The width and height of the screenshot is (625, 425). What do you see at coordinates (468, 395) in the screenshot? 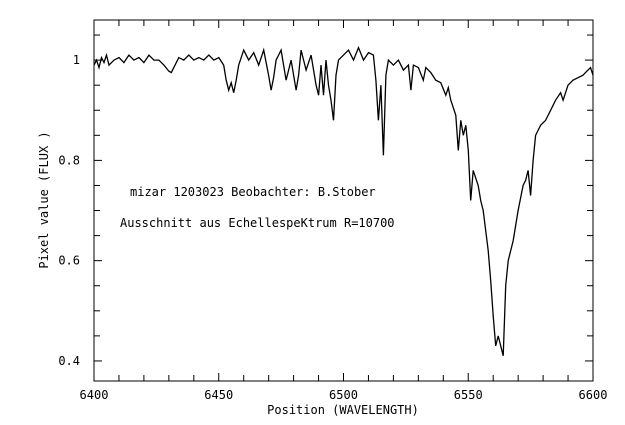
I see `x-tick-label: 6550` at bounding box center [468, 395].